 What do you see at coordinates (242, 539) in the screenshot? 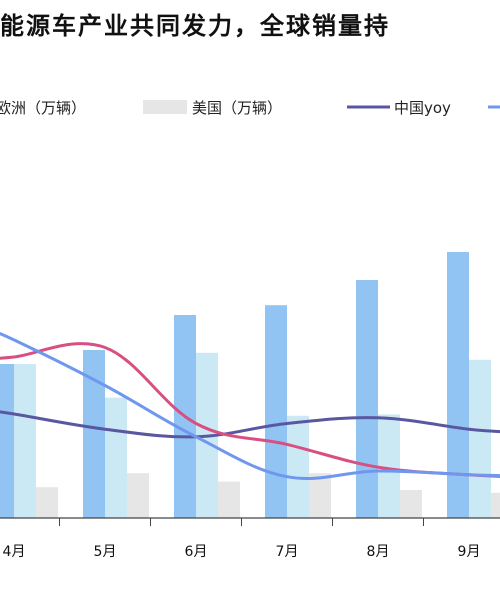
I see `x-axis-ticks: 4月 5月 6月 7月 8月 9月` at bounding box center [242, 539].